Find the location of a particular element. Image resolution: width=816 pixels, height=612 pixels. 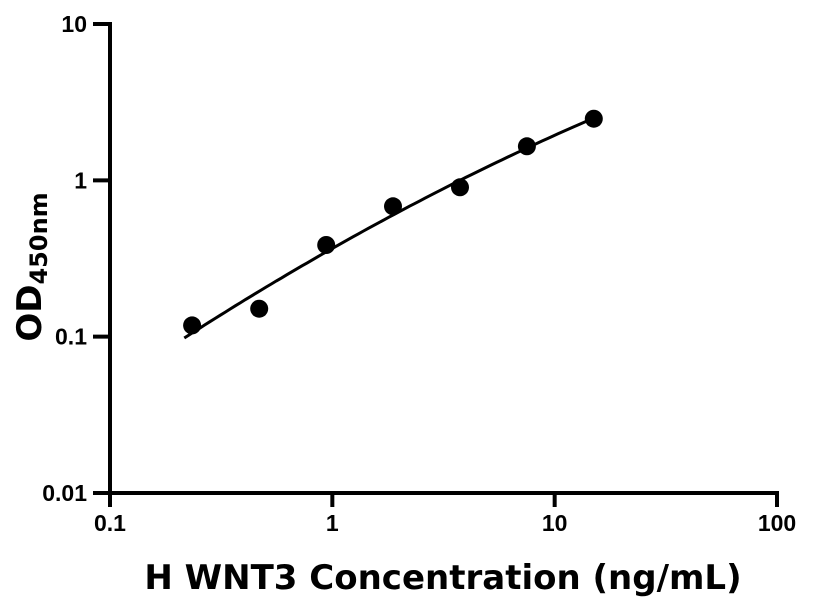

x-tick-label: 1 is located at coordinates (332, 523).